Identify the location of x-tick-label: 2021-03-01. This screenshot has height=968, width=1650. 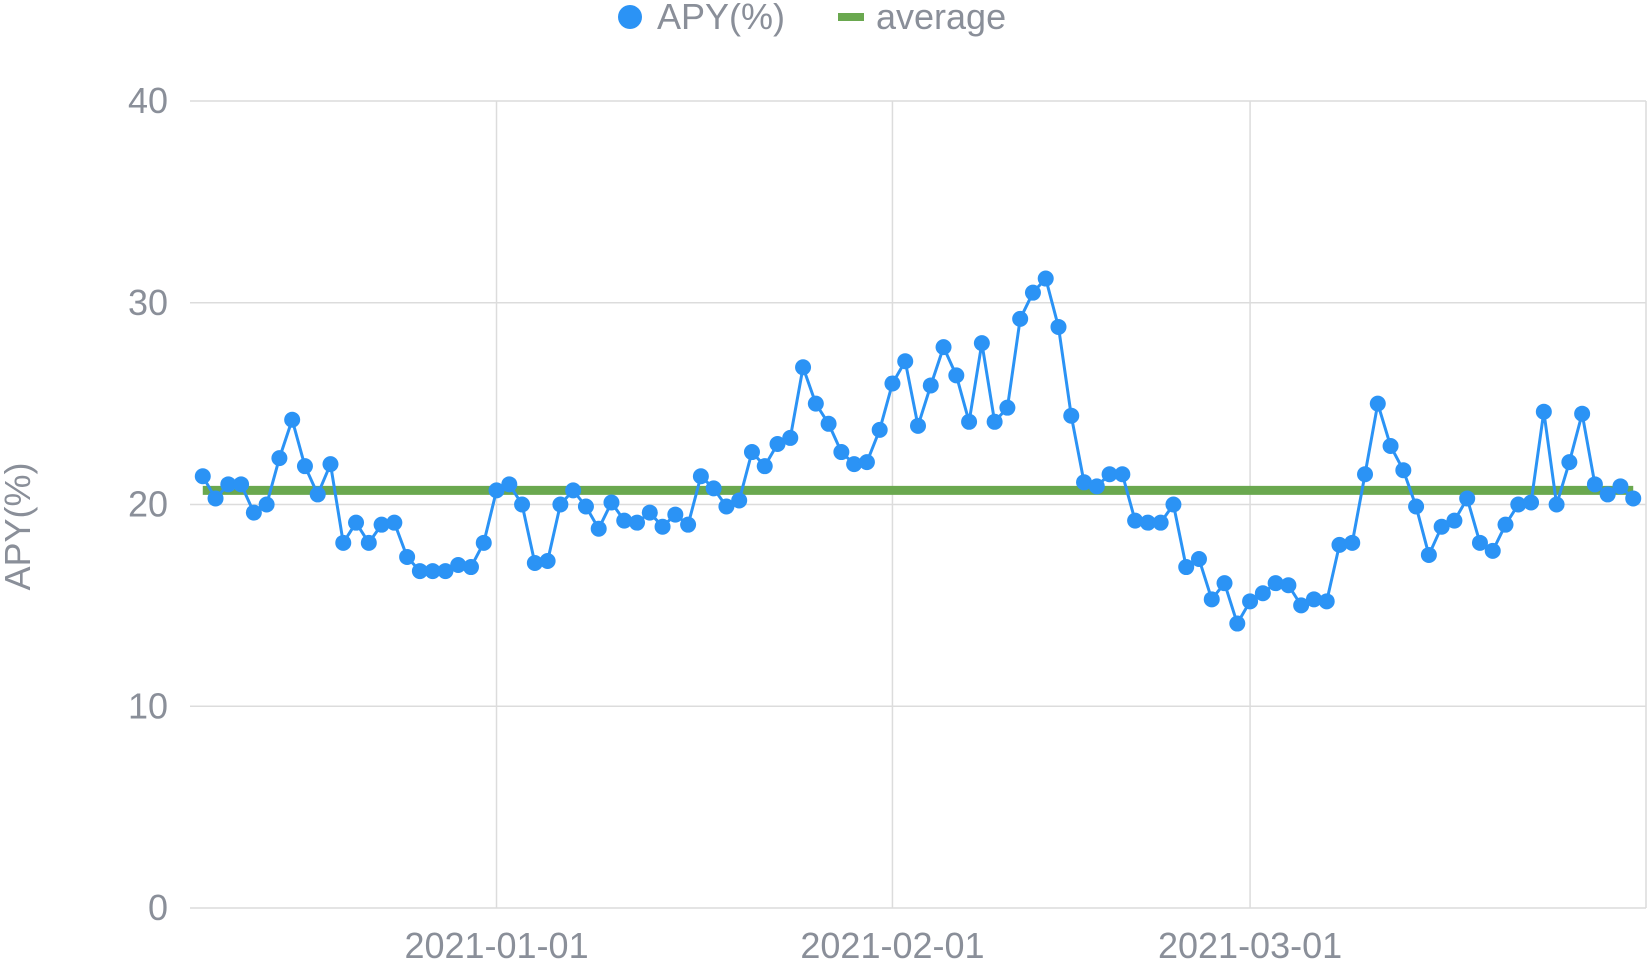
(1250, 945).